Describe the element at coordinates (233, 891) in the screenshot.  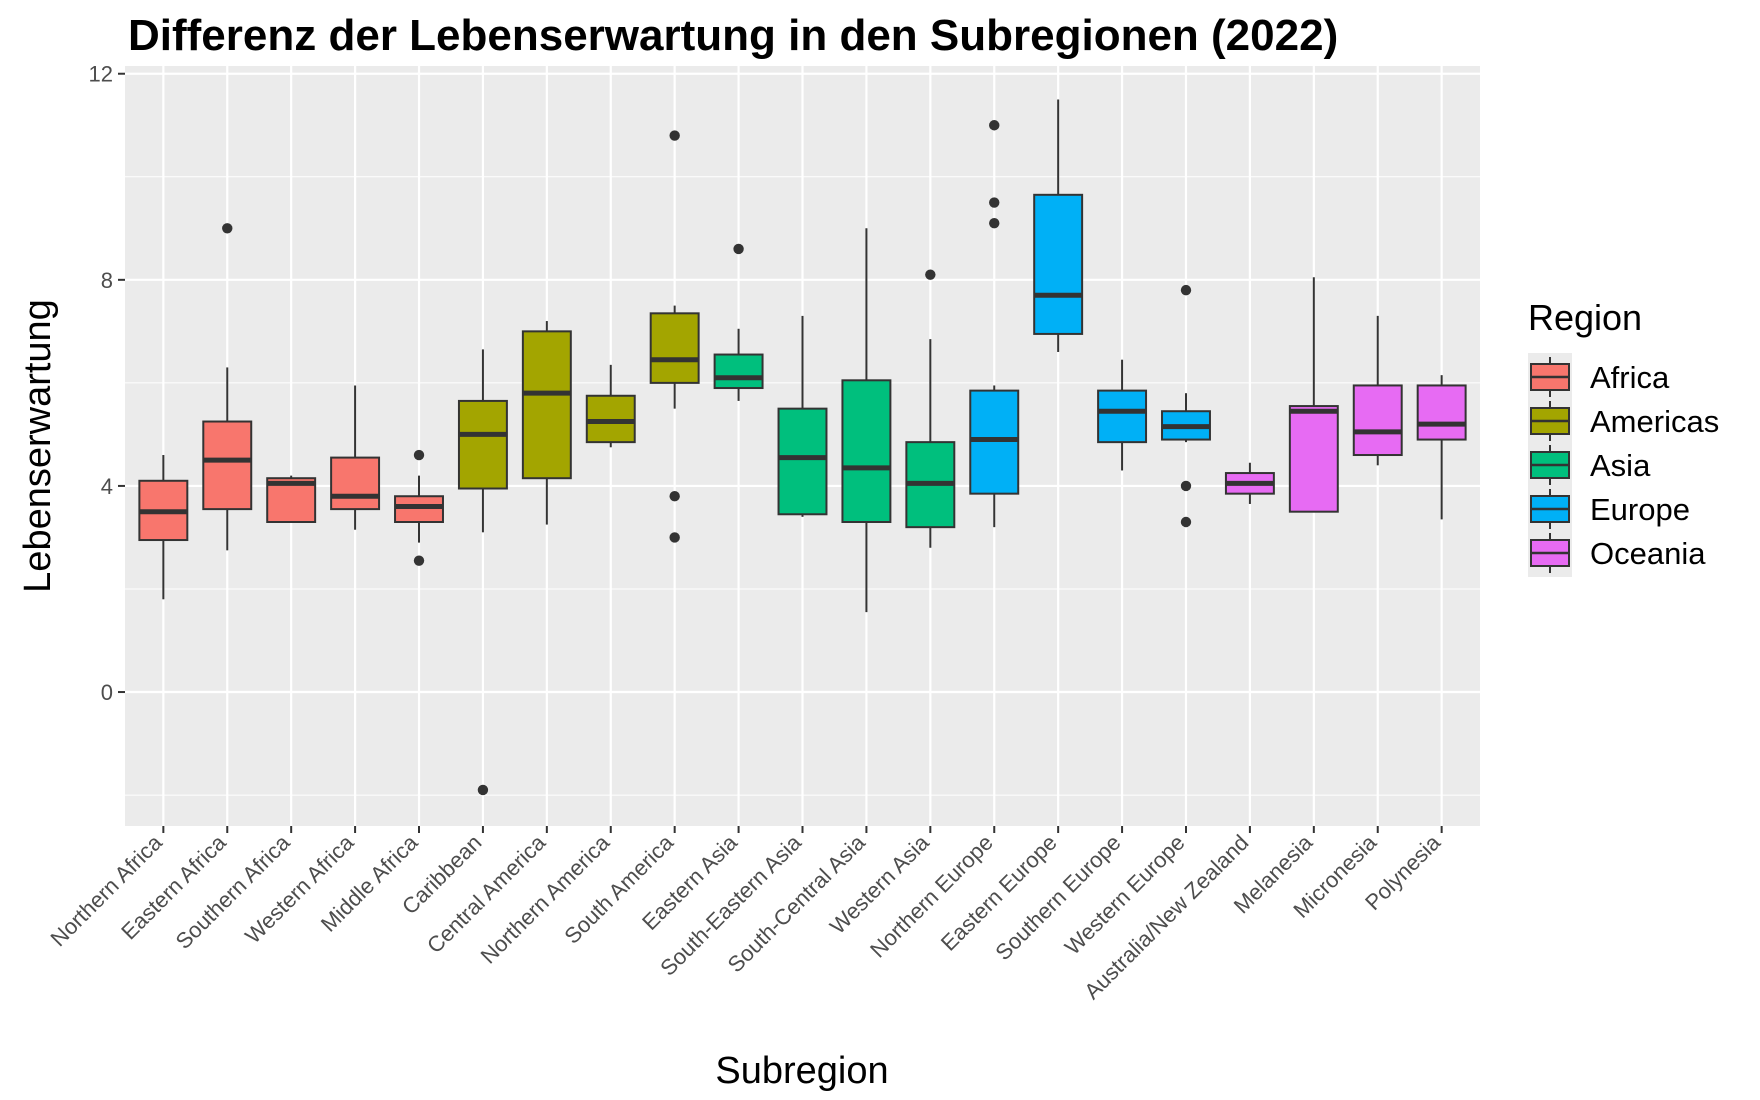
I see `x-tick-label: Southern Africa` at that location.